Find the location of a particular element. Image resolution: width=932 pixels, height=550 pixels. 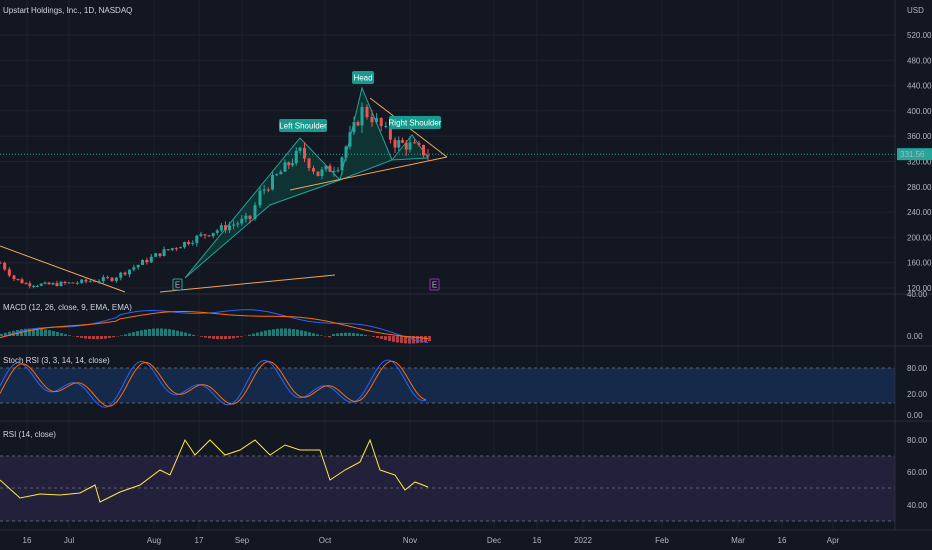

time-axis: 16 Jul Aug 17 Sep Oct Nov Dec 16 2022 Feb Mar 16 Apr is located at coordinates (431, 540).